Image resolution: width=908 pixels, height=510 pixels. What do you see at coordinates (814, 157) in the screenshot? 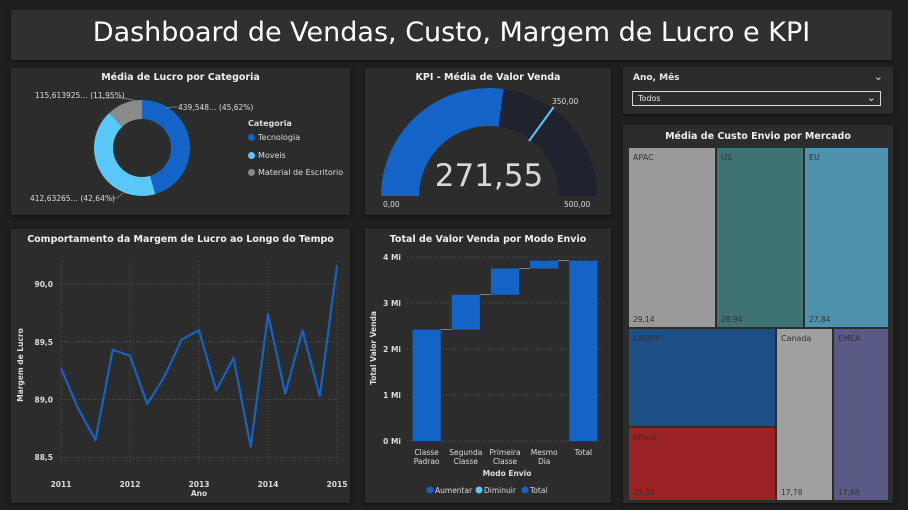
I see `treemap-cell-label: EU` at bounding box center [814, 157].